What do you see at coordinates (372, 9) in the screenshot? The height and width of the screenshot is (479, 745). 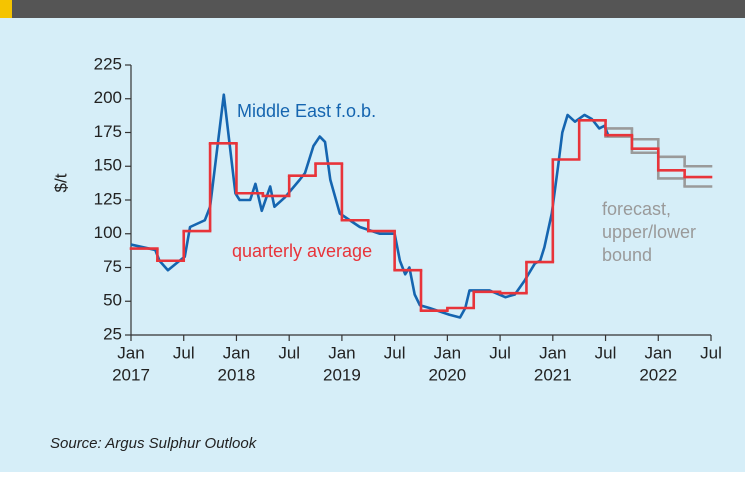 I see `header-bar` at bounding box center [372, 9].